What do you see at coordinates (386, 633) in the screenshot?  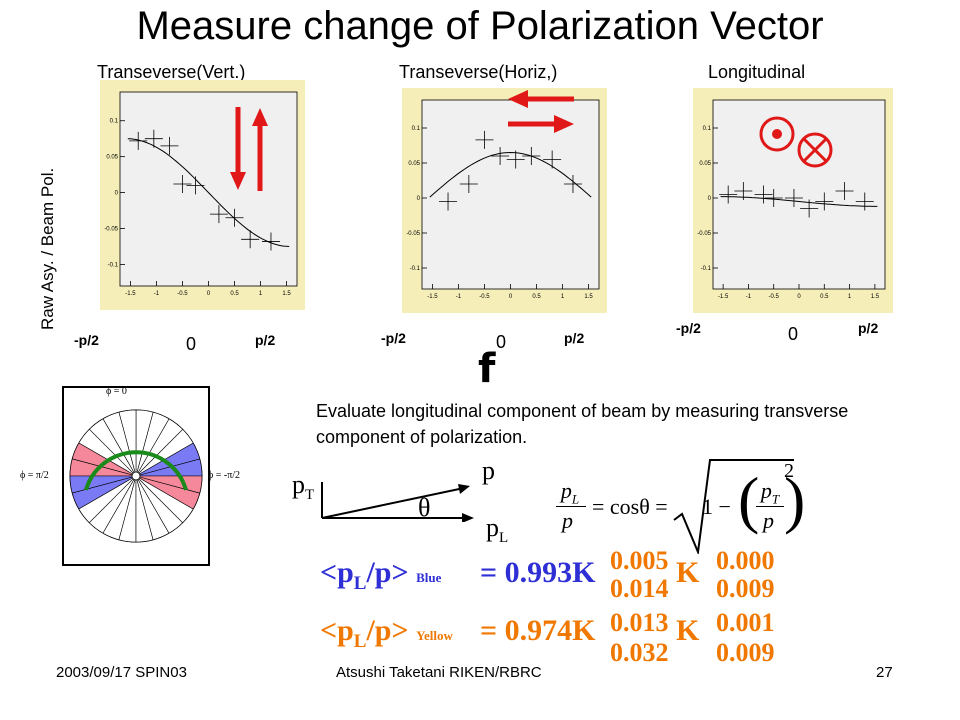 I see `result-yellow-label: <pL/p> Yellow` at bounding box center [386, 633].